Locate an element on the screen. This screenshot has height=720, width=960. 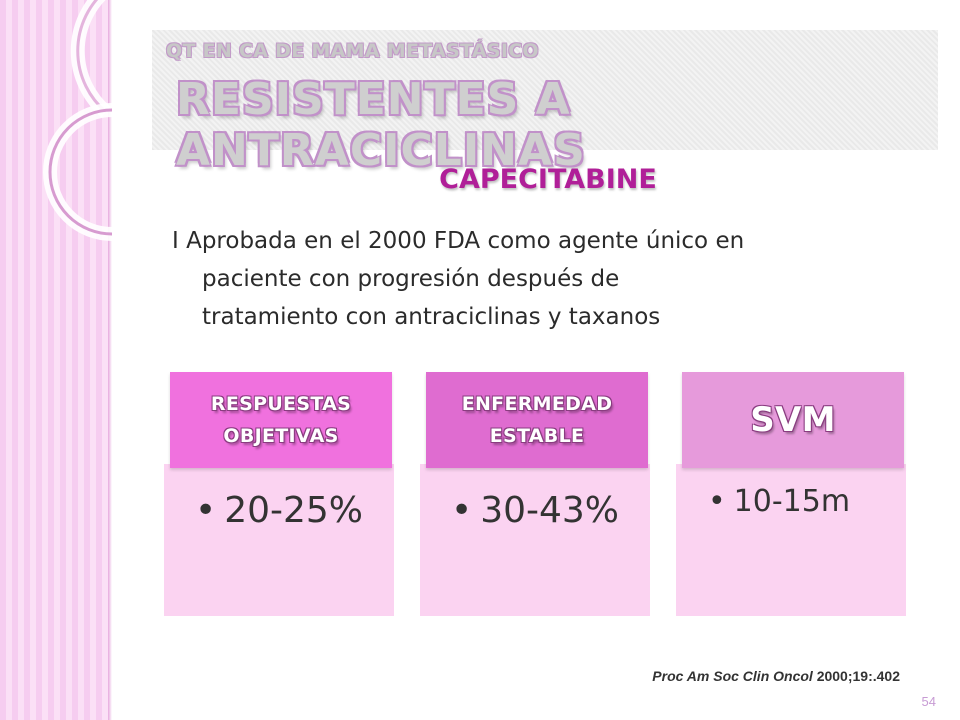
card-header: RESPUESTAS OBJETIVAS is located at coordinates (281, 420).